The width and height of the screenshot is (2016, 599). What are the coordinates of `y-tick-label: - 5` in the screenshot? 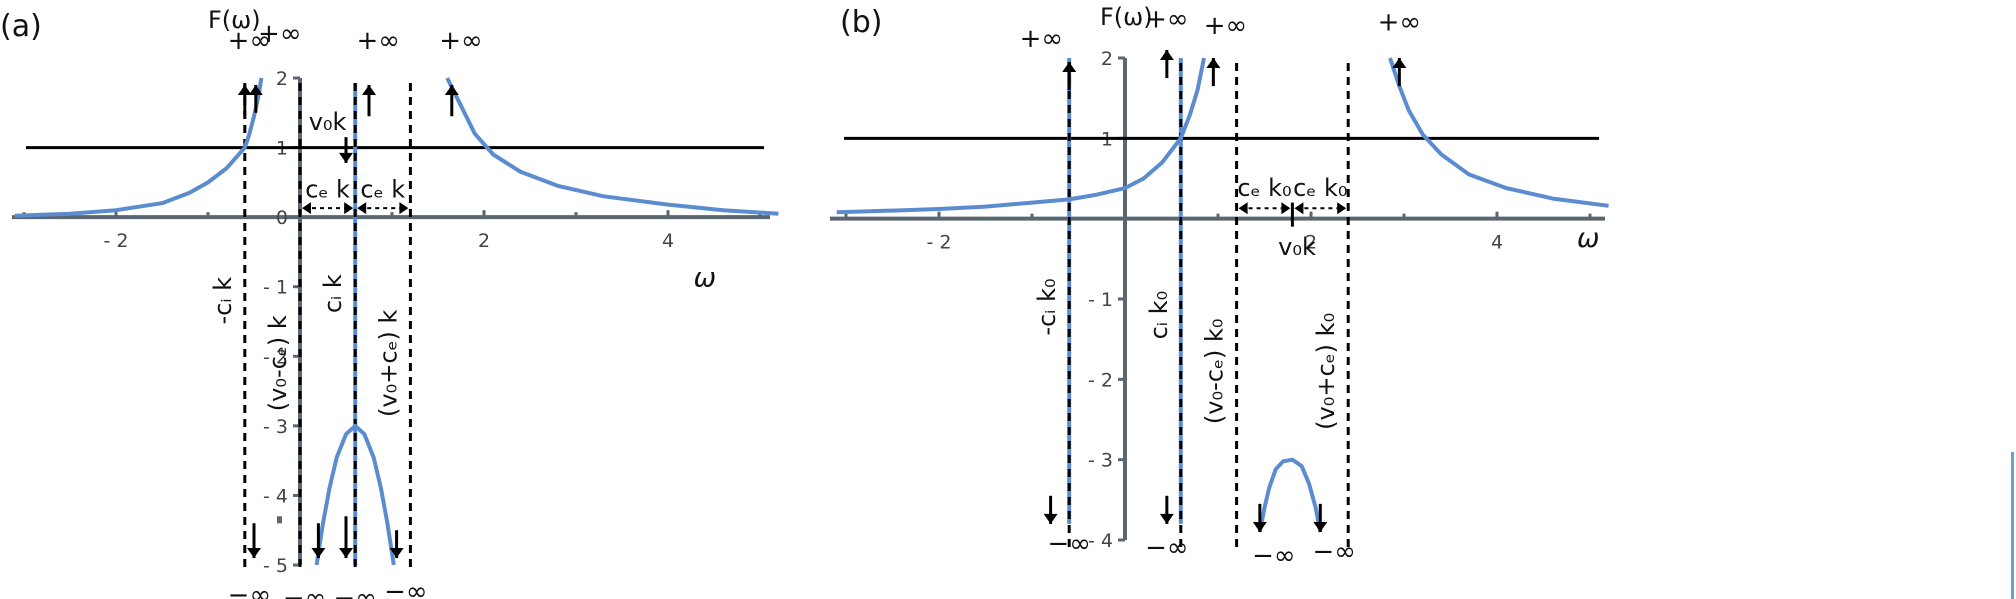 It's located at (275, 566).